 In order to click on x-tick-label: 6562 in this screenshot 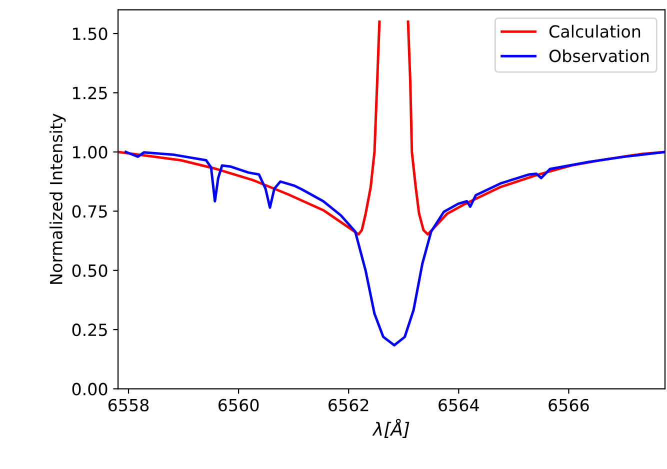, I will do `click(348, 405)`.